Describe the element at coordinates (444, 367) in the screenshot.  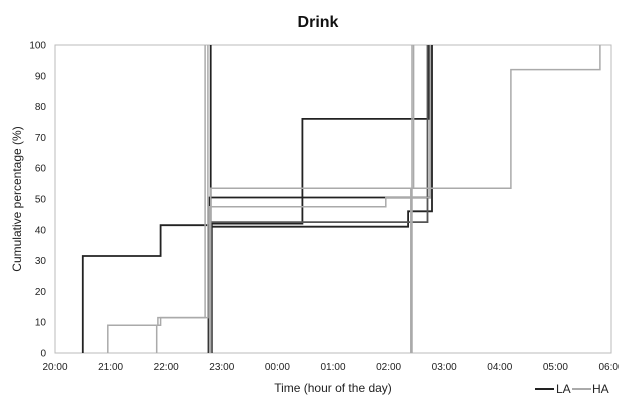
I see `x-tick-label: 03:00` at that location.